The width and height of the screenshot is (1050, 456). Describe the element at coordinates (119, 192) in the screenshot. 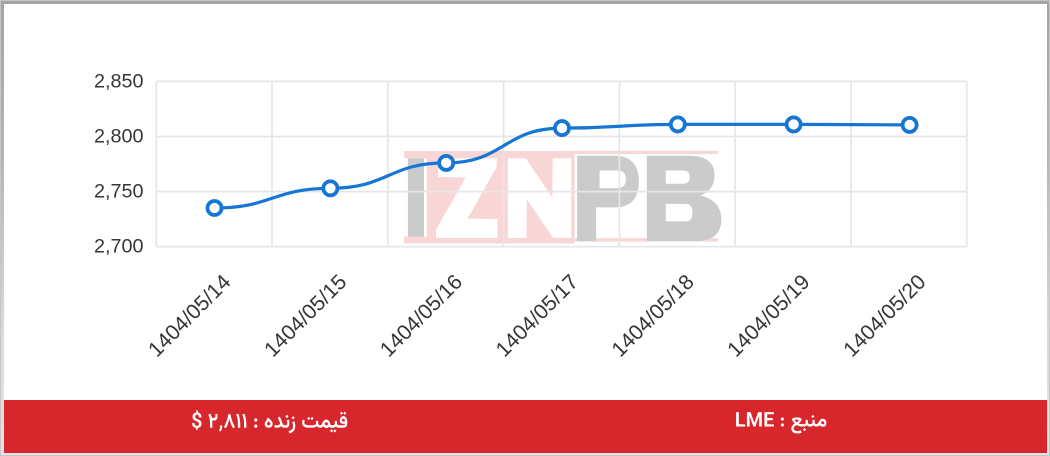

I see `svg-text: 2,750` at that location.